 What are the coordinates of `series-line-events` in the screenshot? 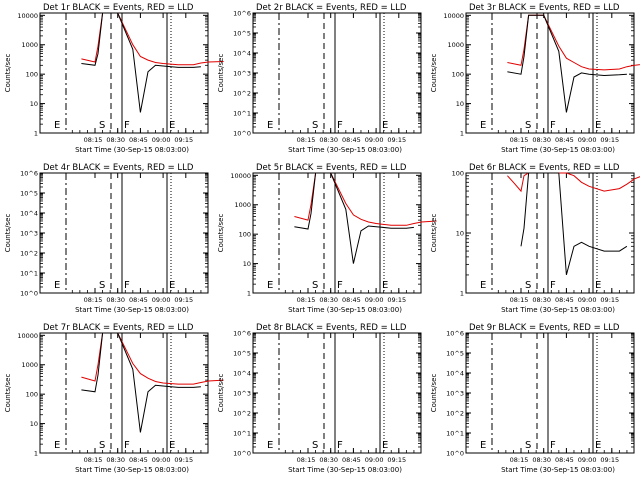 It's located at (141, 382).